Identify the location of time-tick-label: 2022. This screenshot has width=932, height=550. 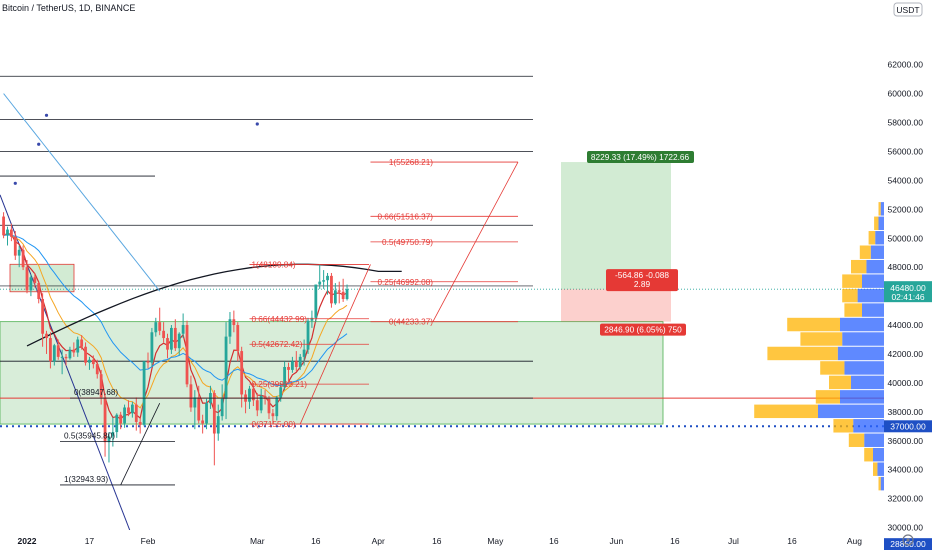
(27, 541).